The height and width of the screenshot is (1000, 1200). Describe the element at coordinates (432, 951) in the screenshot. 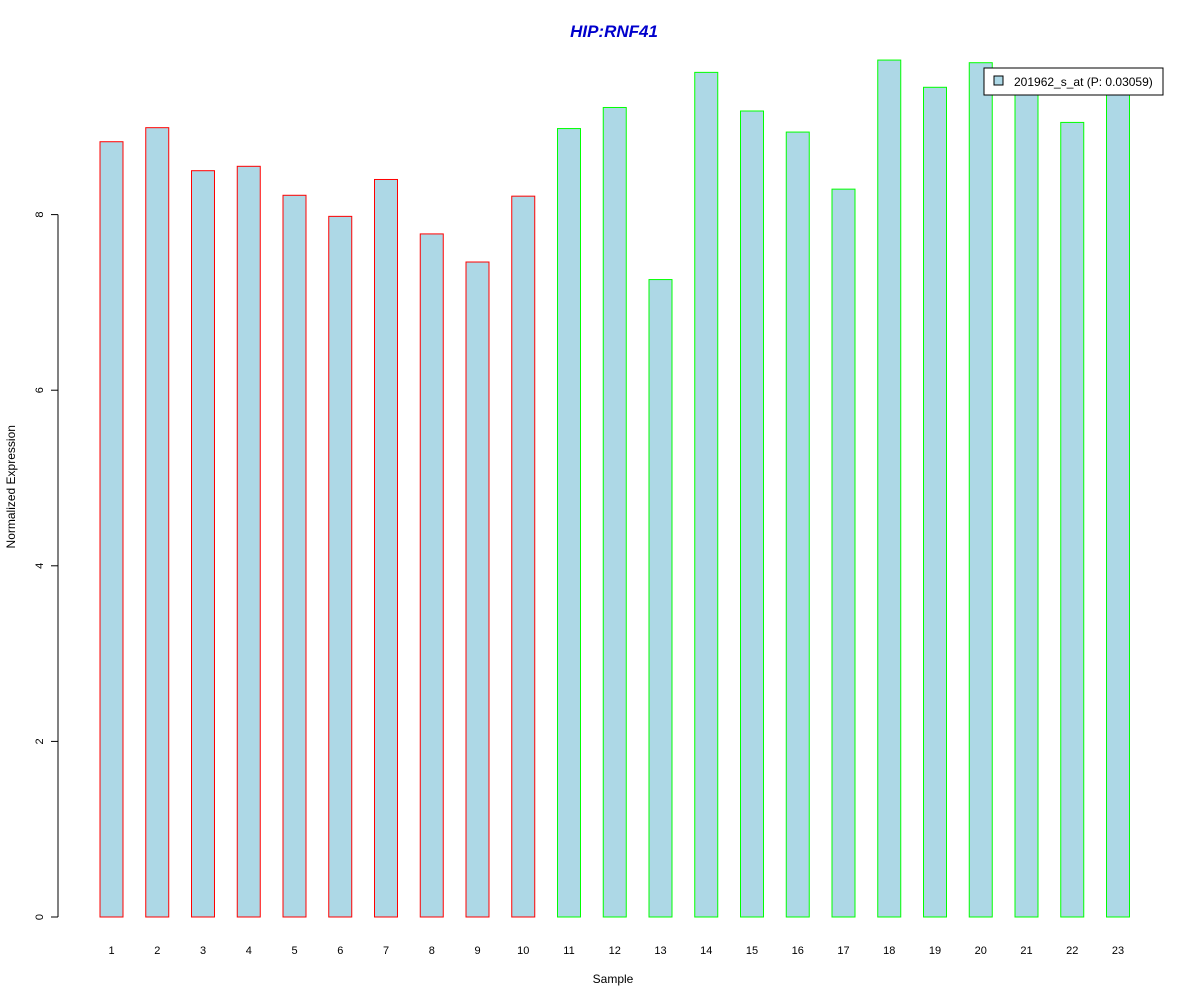

I see `x-tick-label-8: 8` at that location.